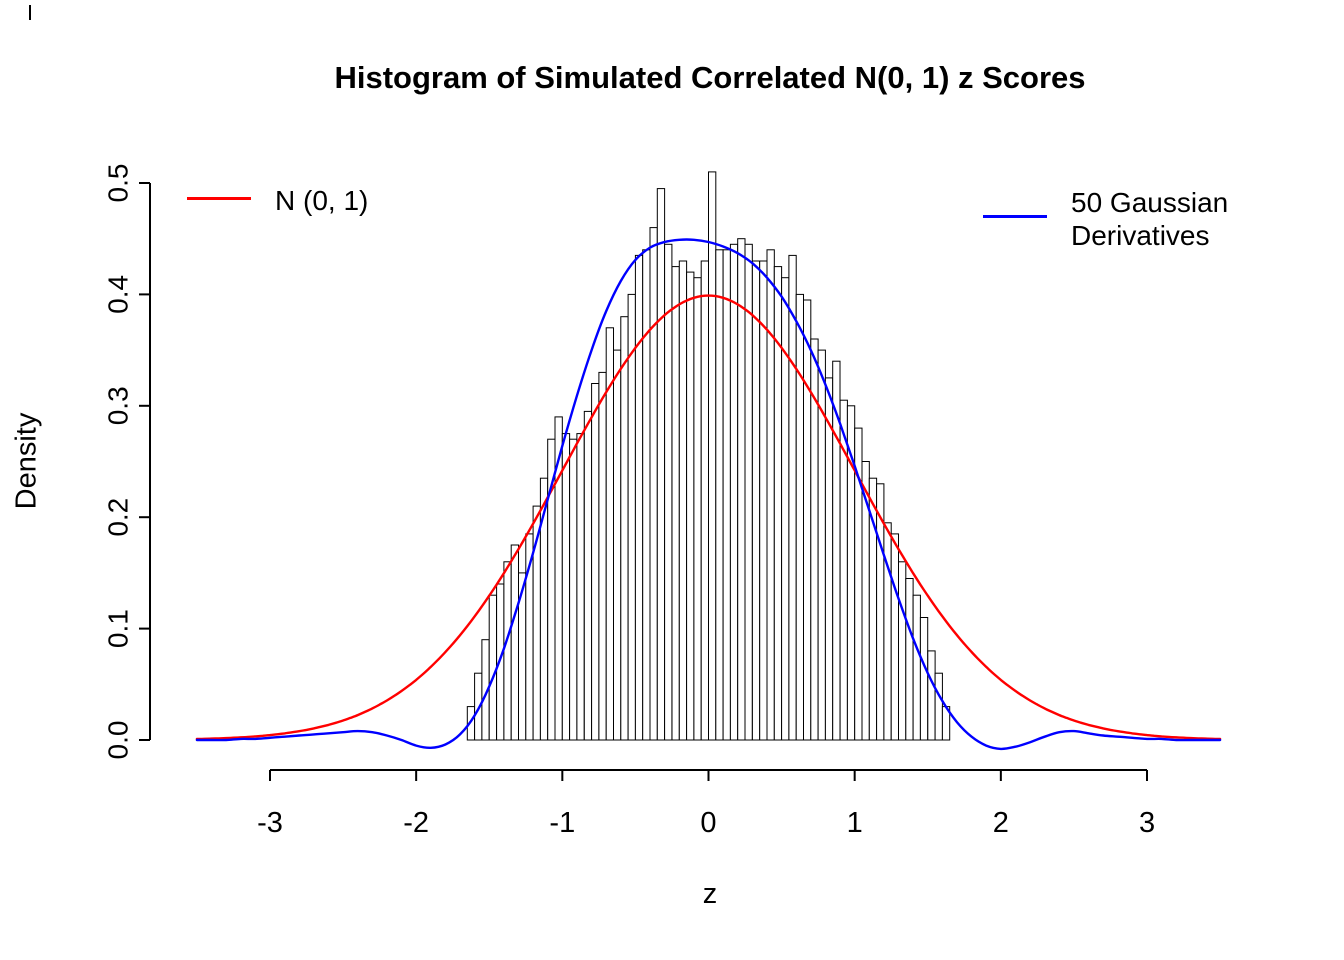  What do you see at coordinates (708, 823) in the screenshot?
I see `x-tick-label: 0` at bounding box center [708, 823].